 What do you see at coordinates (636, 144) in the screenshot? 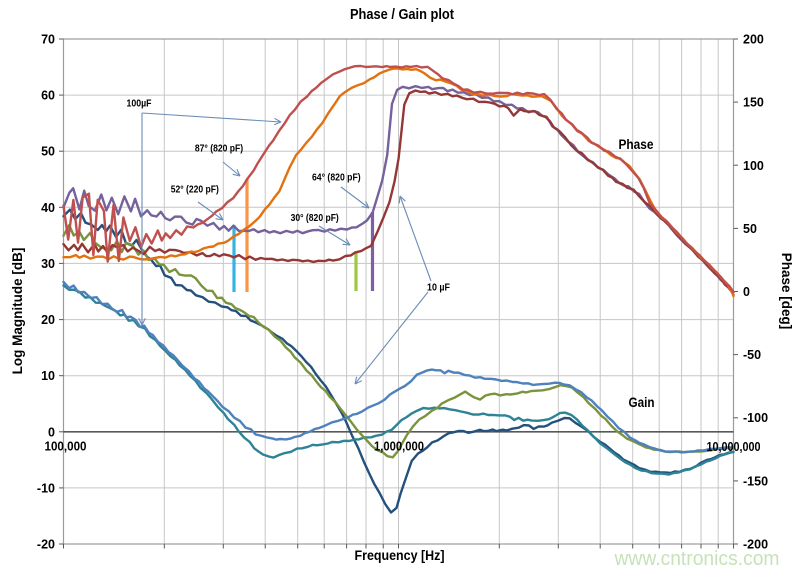
I see `svg-text: Phase` at bounding box center [636, 144].